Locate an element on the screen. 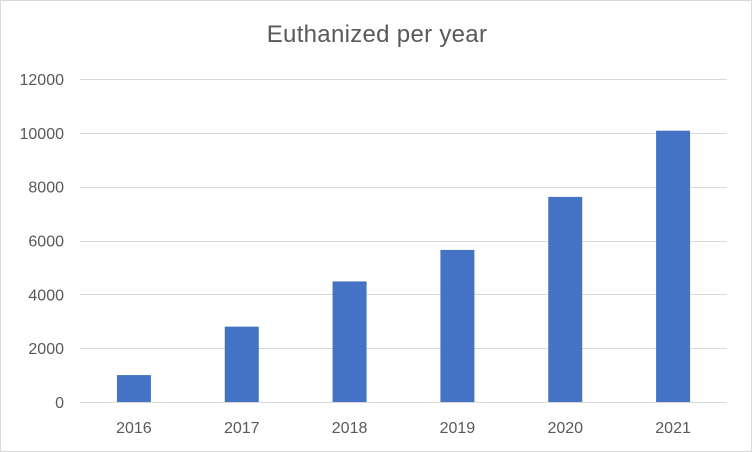 Image resolution: width=752 pixels, height=452 pixels. x-tick-label: 2020 is located at coordinates (565, 428).